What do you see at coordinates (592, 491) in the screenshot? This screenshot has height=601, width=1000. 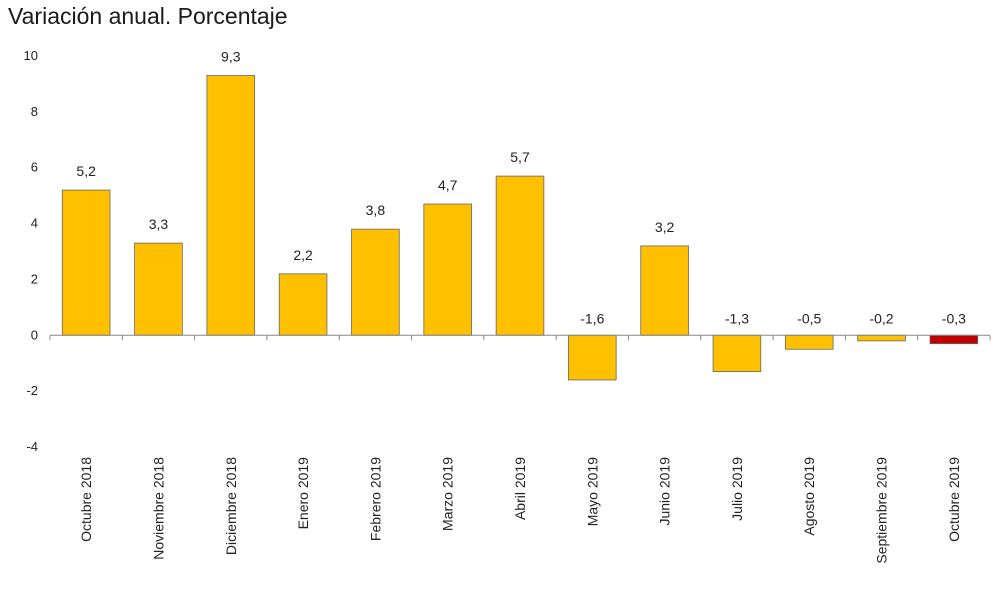 I see `category-label: Mayo 2019` at bounding box center [592, 491].